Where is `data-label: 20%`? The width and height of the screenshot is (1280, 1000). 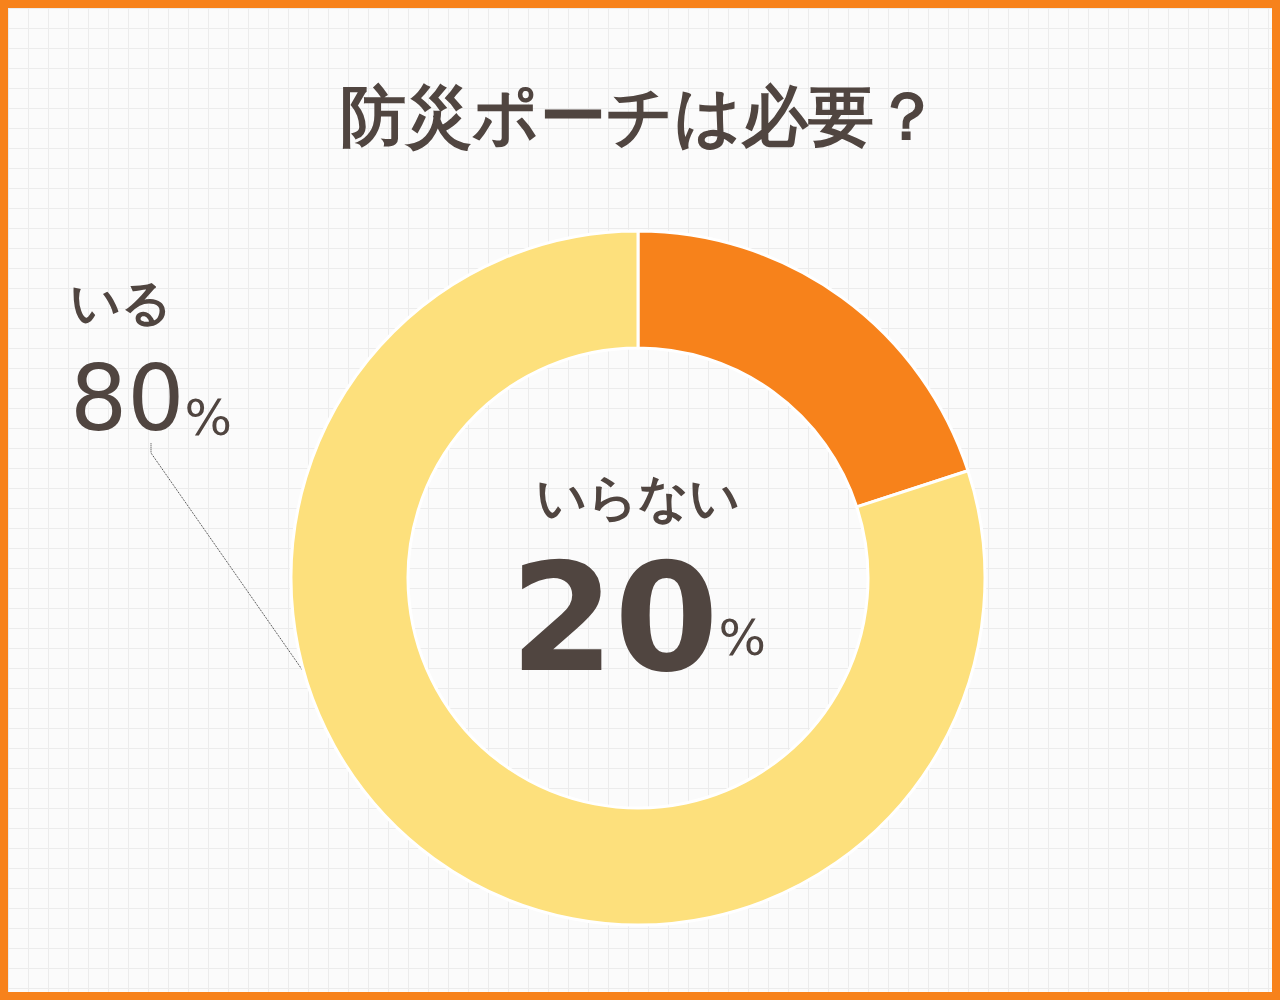 data-label: 20% is located at coordinates (638, 618).